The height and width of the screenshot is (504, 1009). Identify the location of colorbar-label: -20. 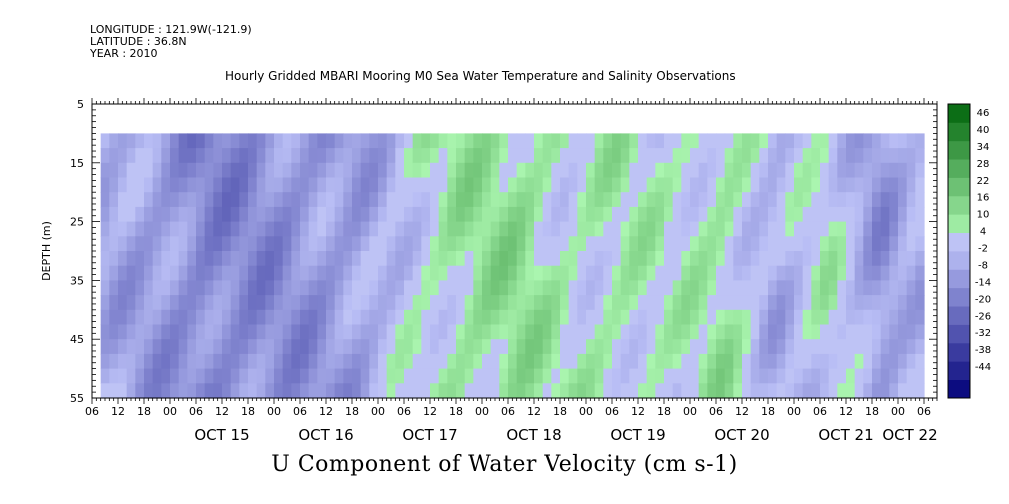
(983, 299).